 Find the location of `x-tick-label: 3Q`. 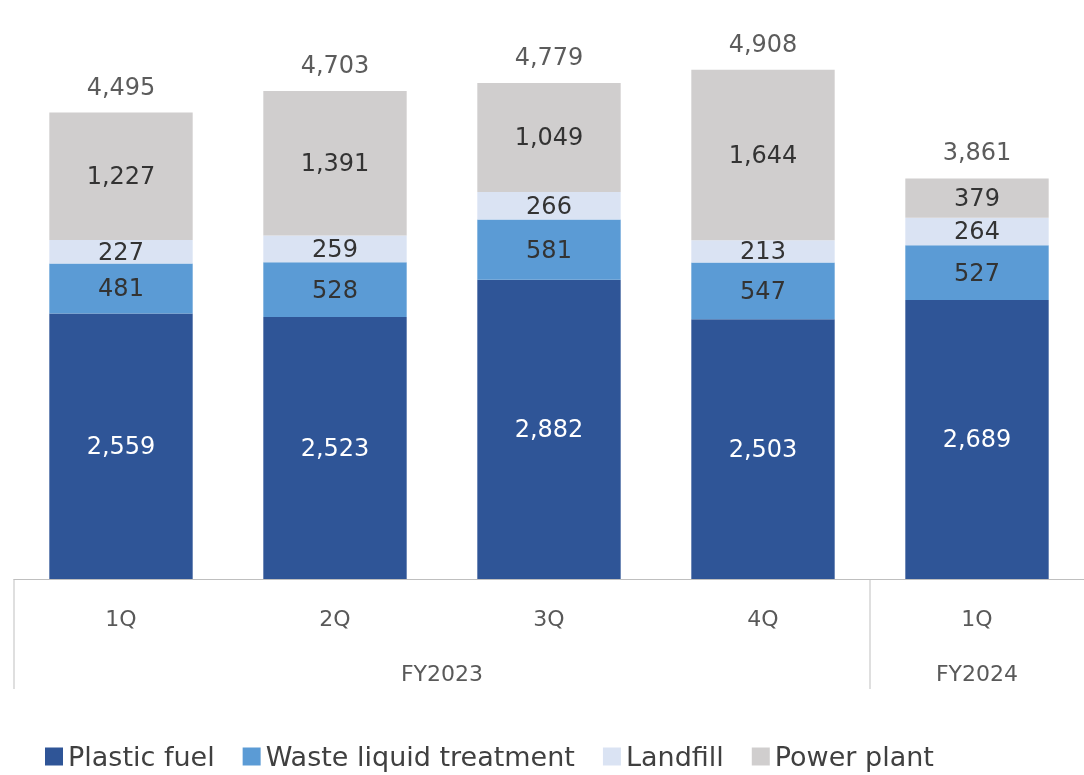

x-tick-label: 3Q is located at coordinates (549, 618).